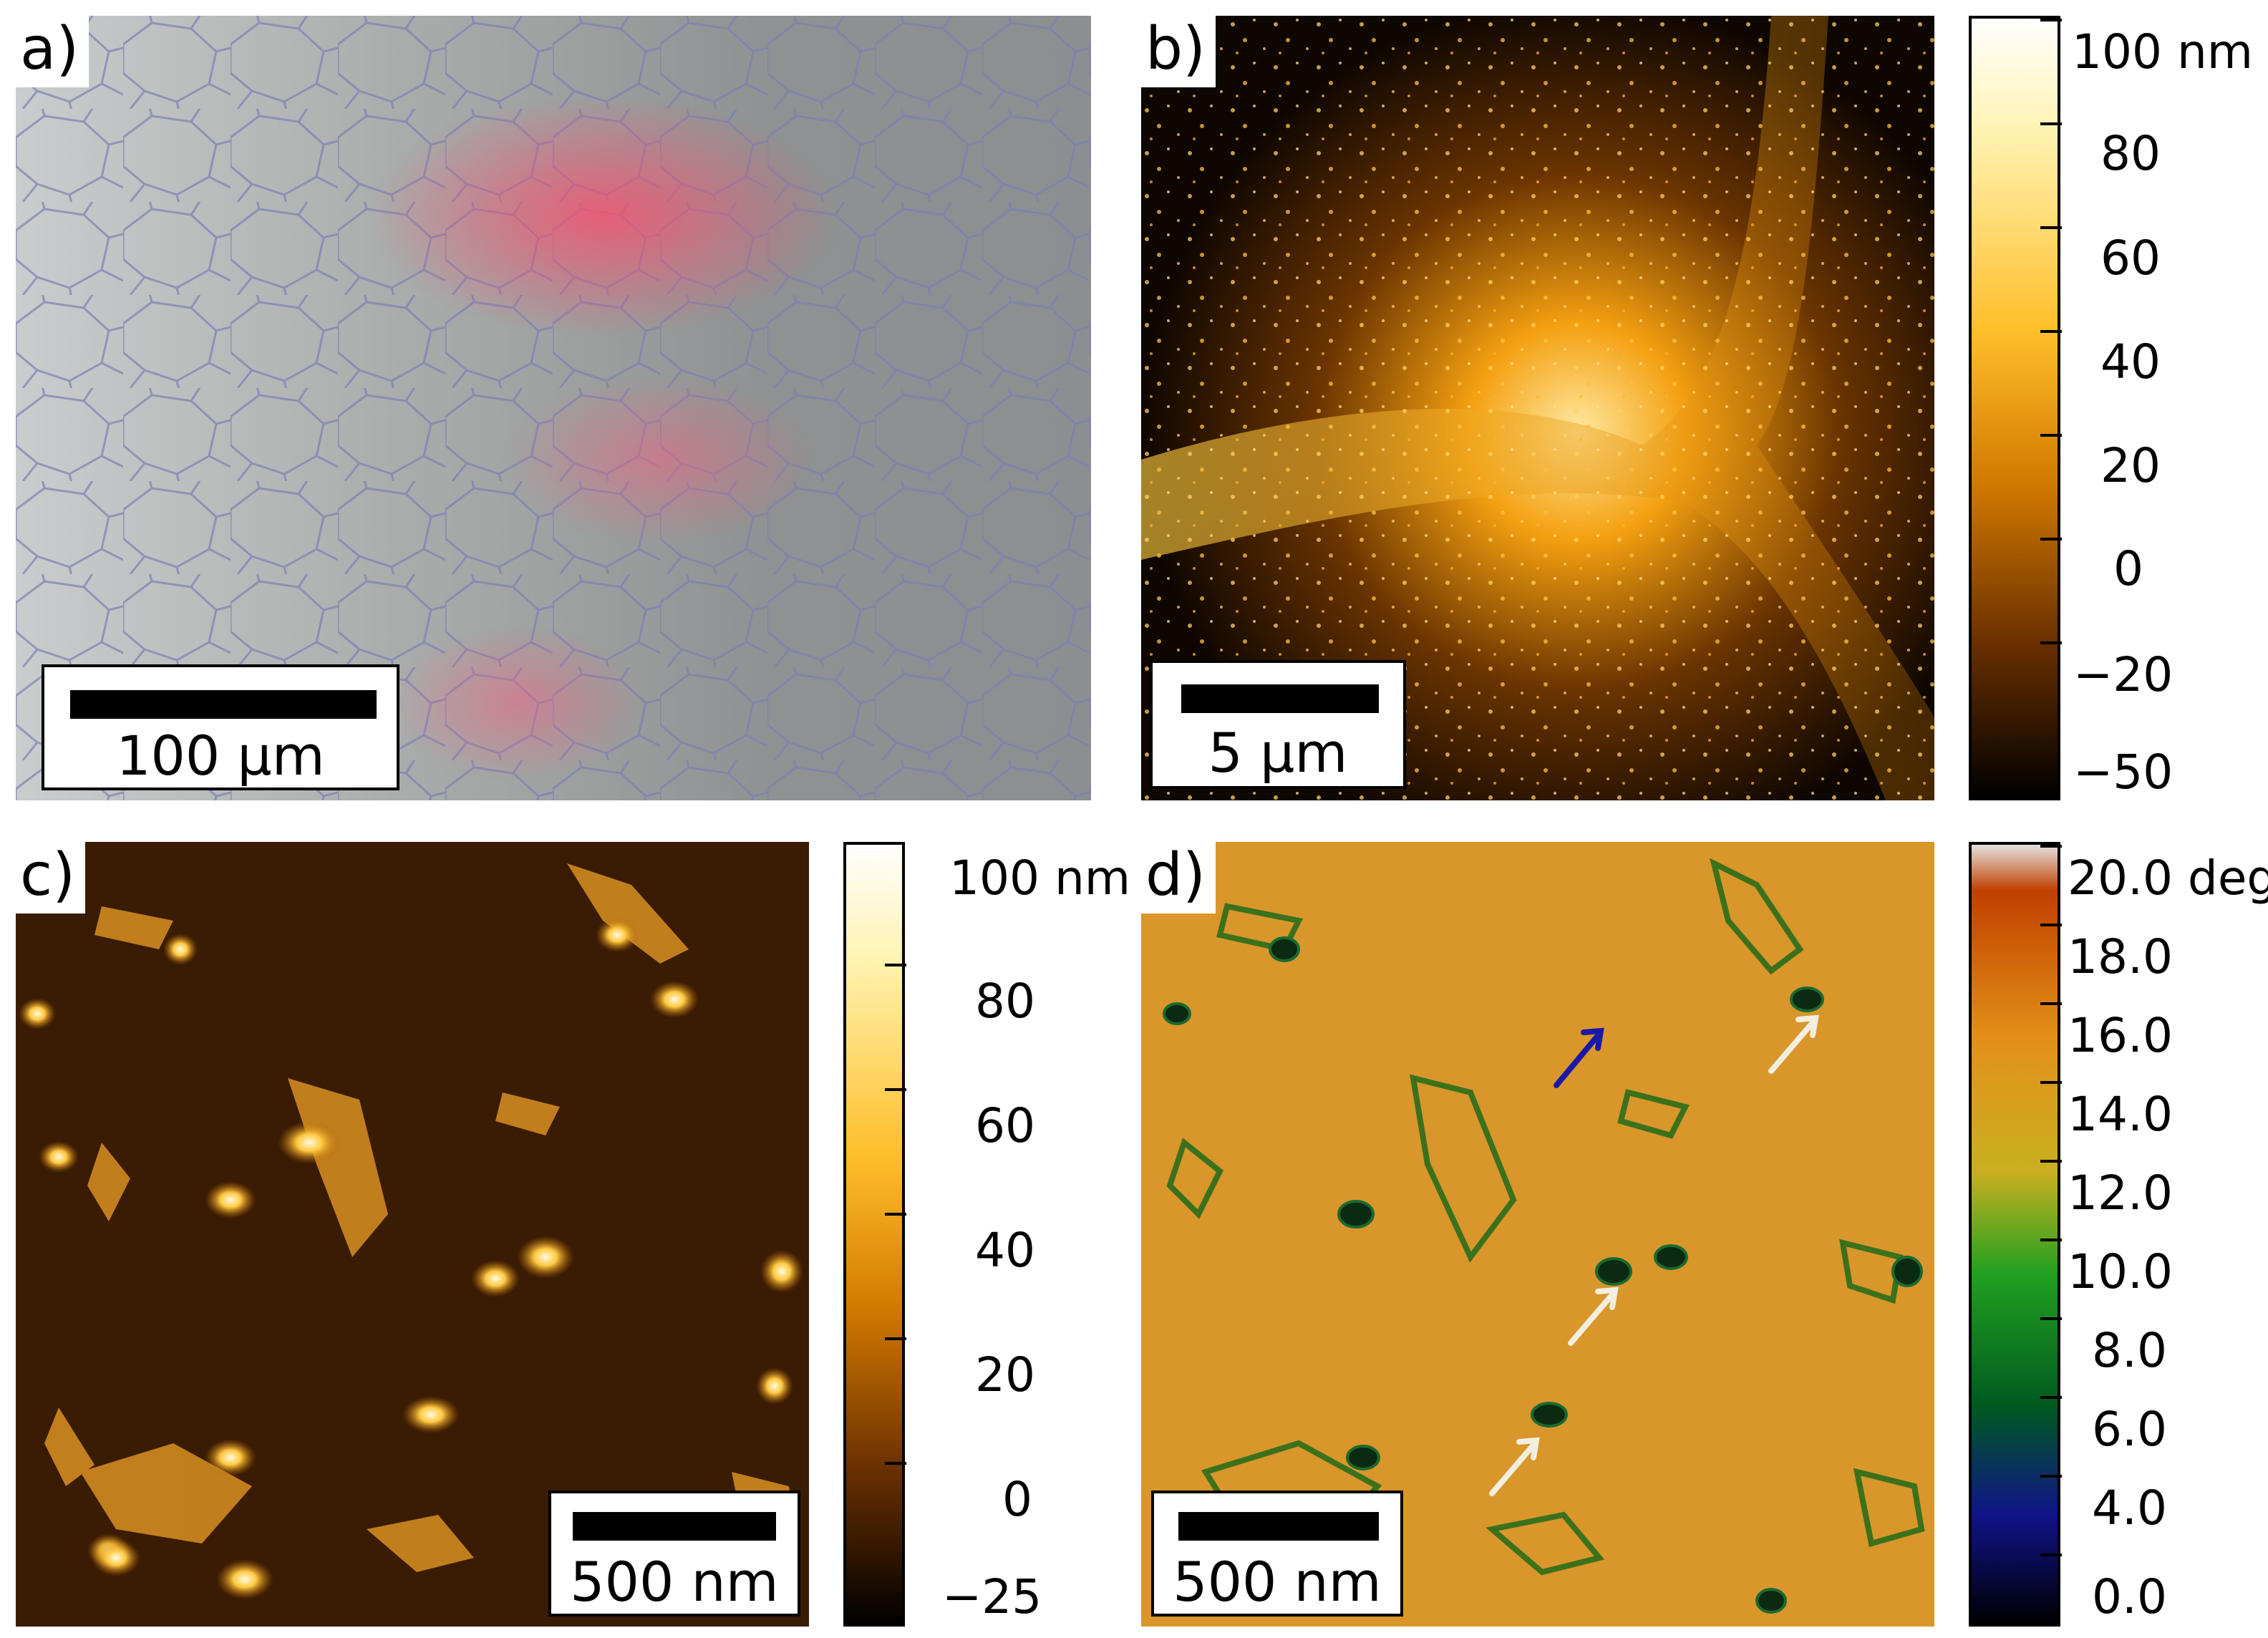 The height and width of the screenshot is (1638, 2268). Describe the element at coordinates (2129, 1350) in the screenshot. I see `colorbar-d-tick-label: 8.0` at that location.